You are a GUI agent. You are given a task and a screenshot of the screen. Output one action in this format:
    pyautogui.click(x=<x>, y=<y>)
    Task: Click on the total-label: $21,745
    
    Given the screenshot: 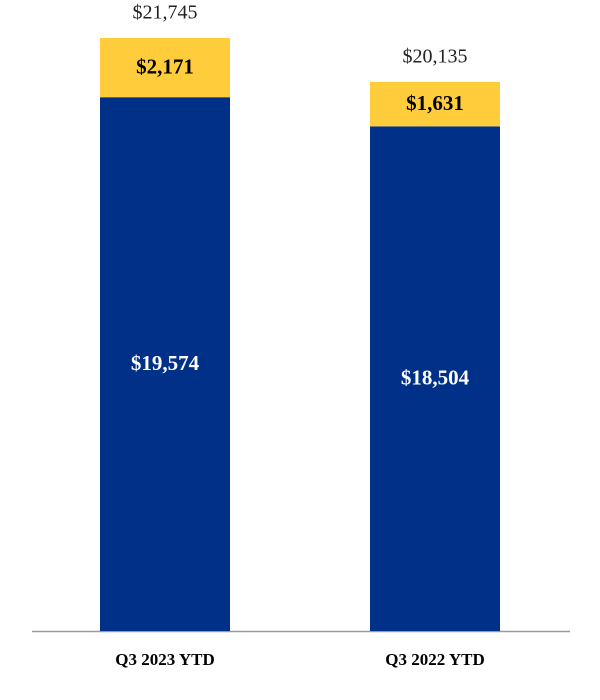 What is the action you would take?
    pyautogui.click(x=165, y=13)
    